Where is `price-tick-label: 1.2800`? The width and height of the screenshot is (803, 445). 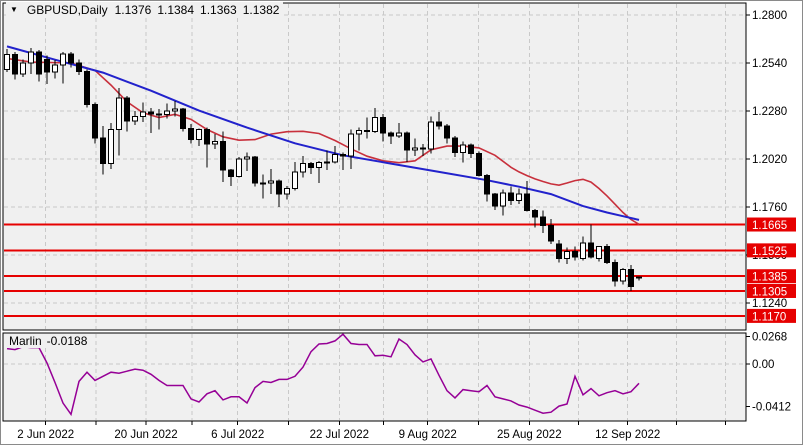
price-tick-label: 1.2800 is located at coordinates (769, 16).